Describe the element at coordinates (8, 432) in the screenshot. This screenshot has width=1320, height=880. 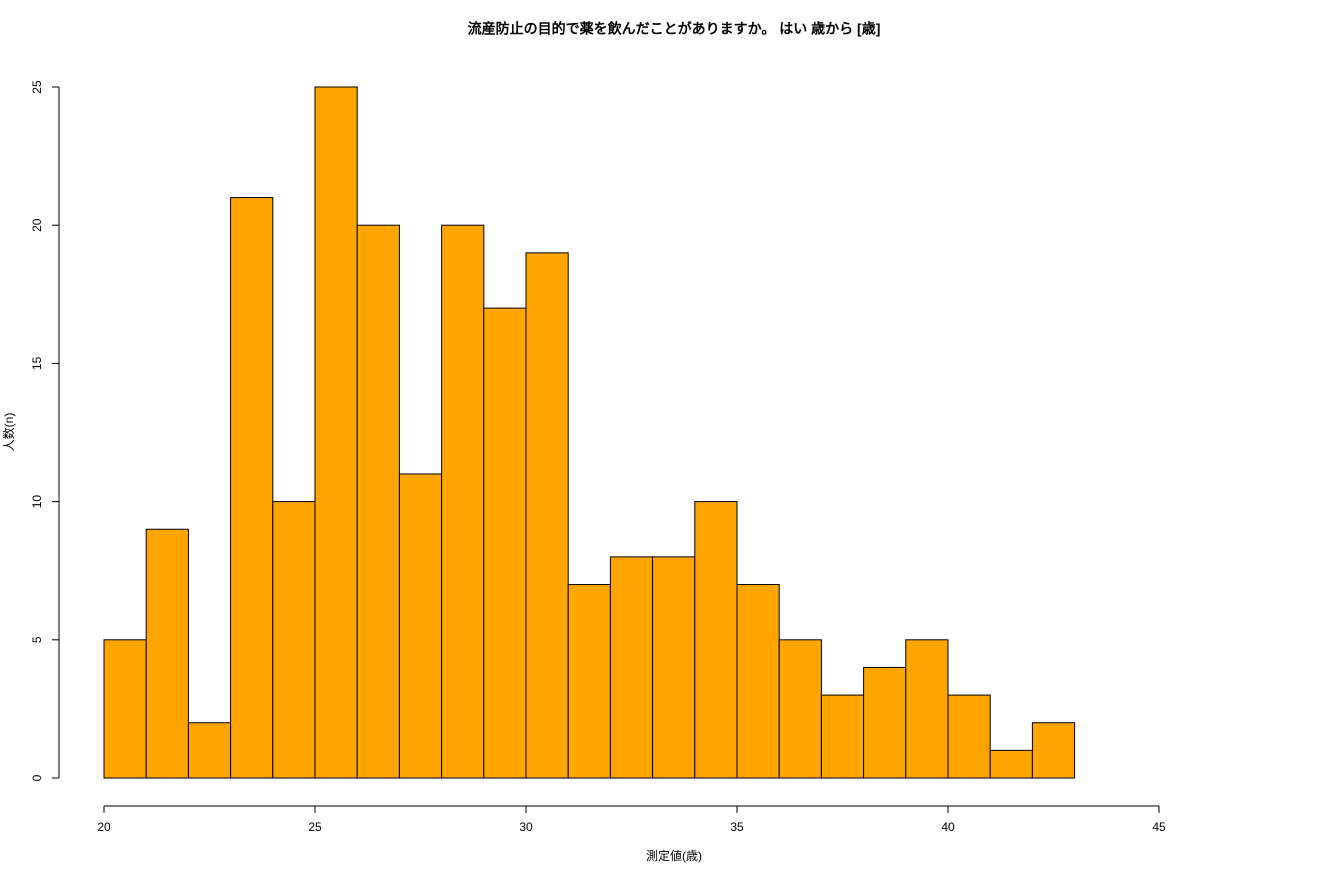
I see `y-axis-label: 人数(n)` at that location.